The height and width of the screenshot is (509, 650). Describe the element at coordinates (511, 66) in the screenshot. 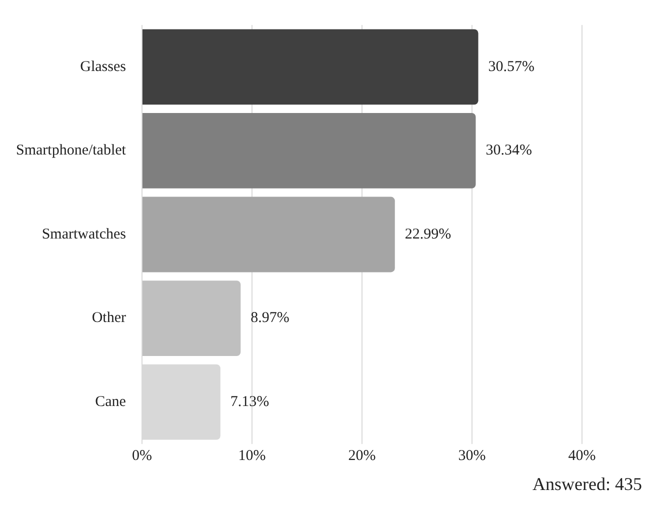

I see `data-label: 30.57%` at that location.